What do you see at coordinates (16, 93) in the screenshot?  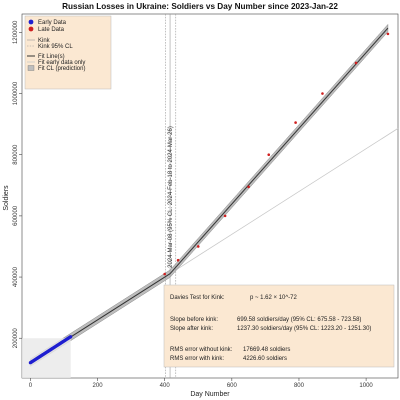 I see `y-tick-label: 1000000` at bounding box center [16, 93].